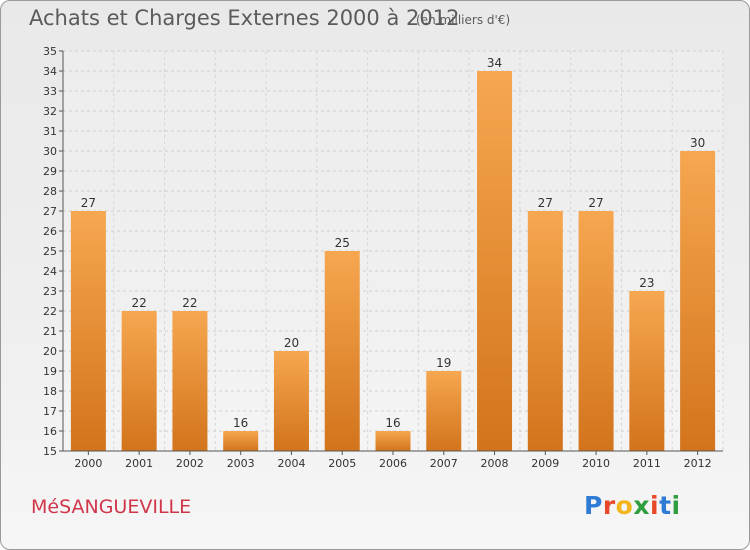  I want to click on x-tick-label: 2009, so click(545, 463).